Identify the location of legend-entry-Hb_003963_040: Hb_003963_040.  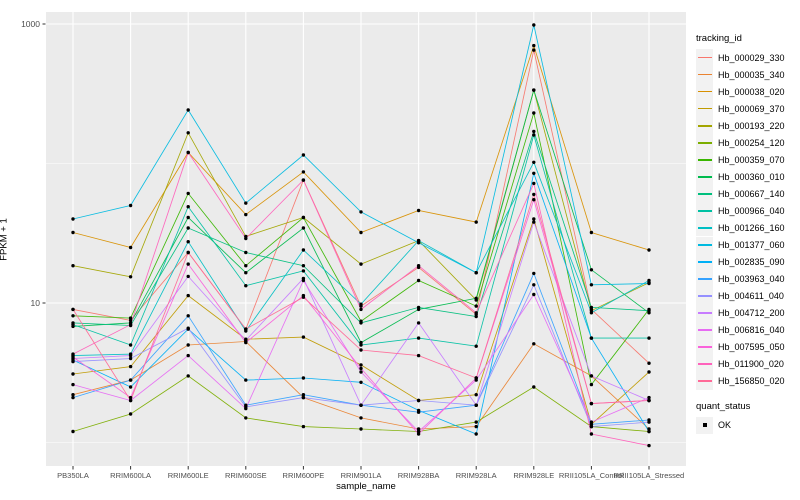
(748, 279).